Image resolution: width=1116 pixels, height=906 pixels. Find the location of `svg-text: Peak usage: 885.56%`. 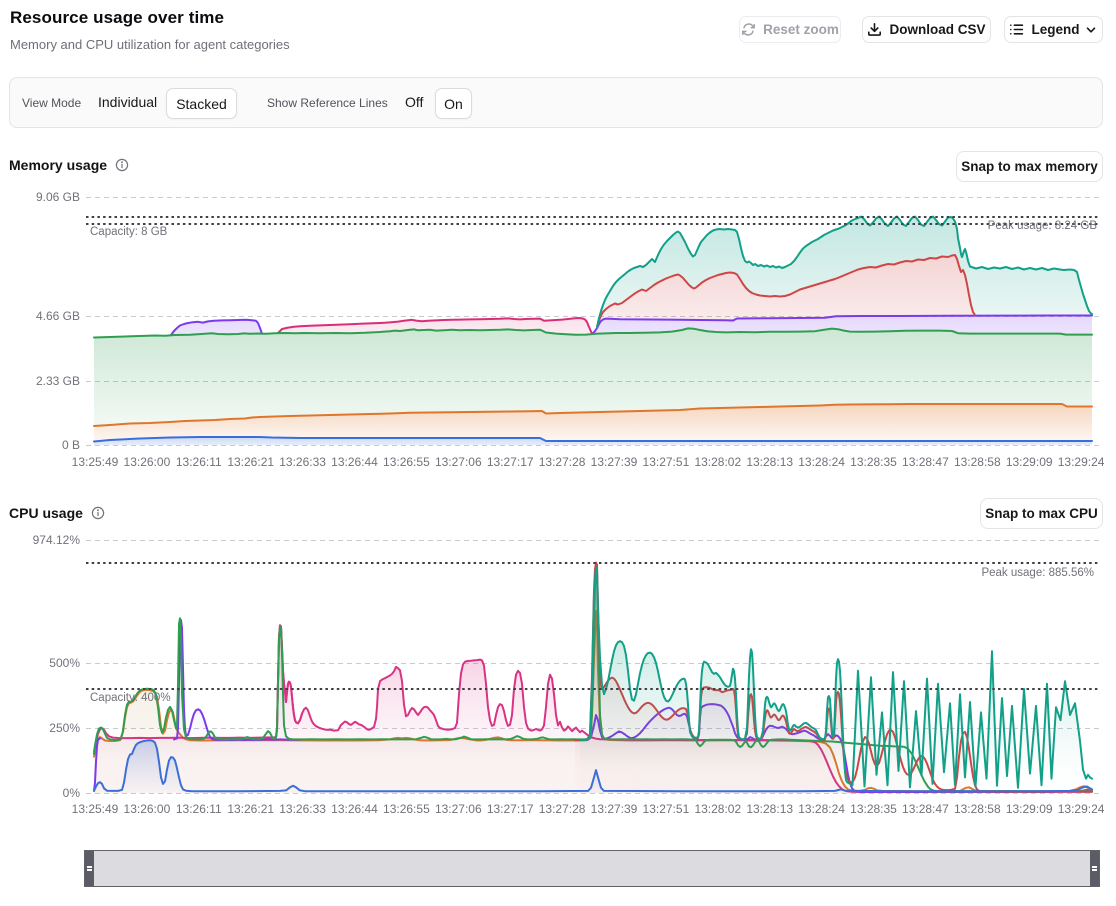

svg-text: Peak usage: 885.56% is located at coordinates (1037, 573).